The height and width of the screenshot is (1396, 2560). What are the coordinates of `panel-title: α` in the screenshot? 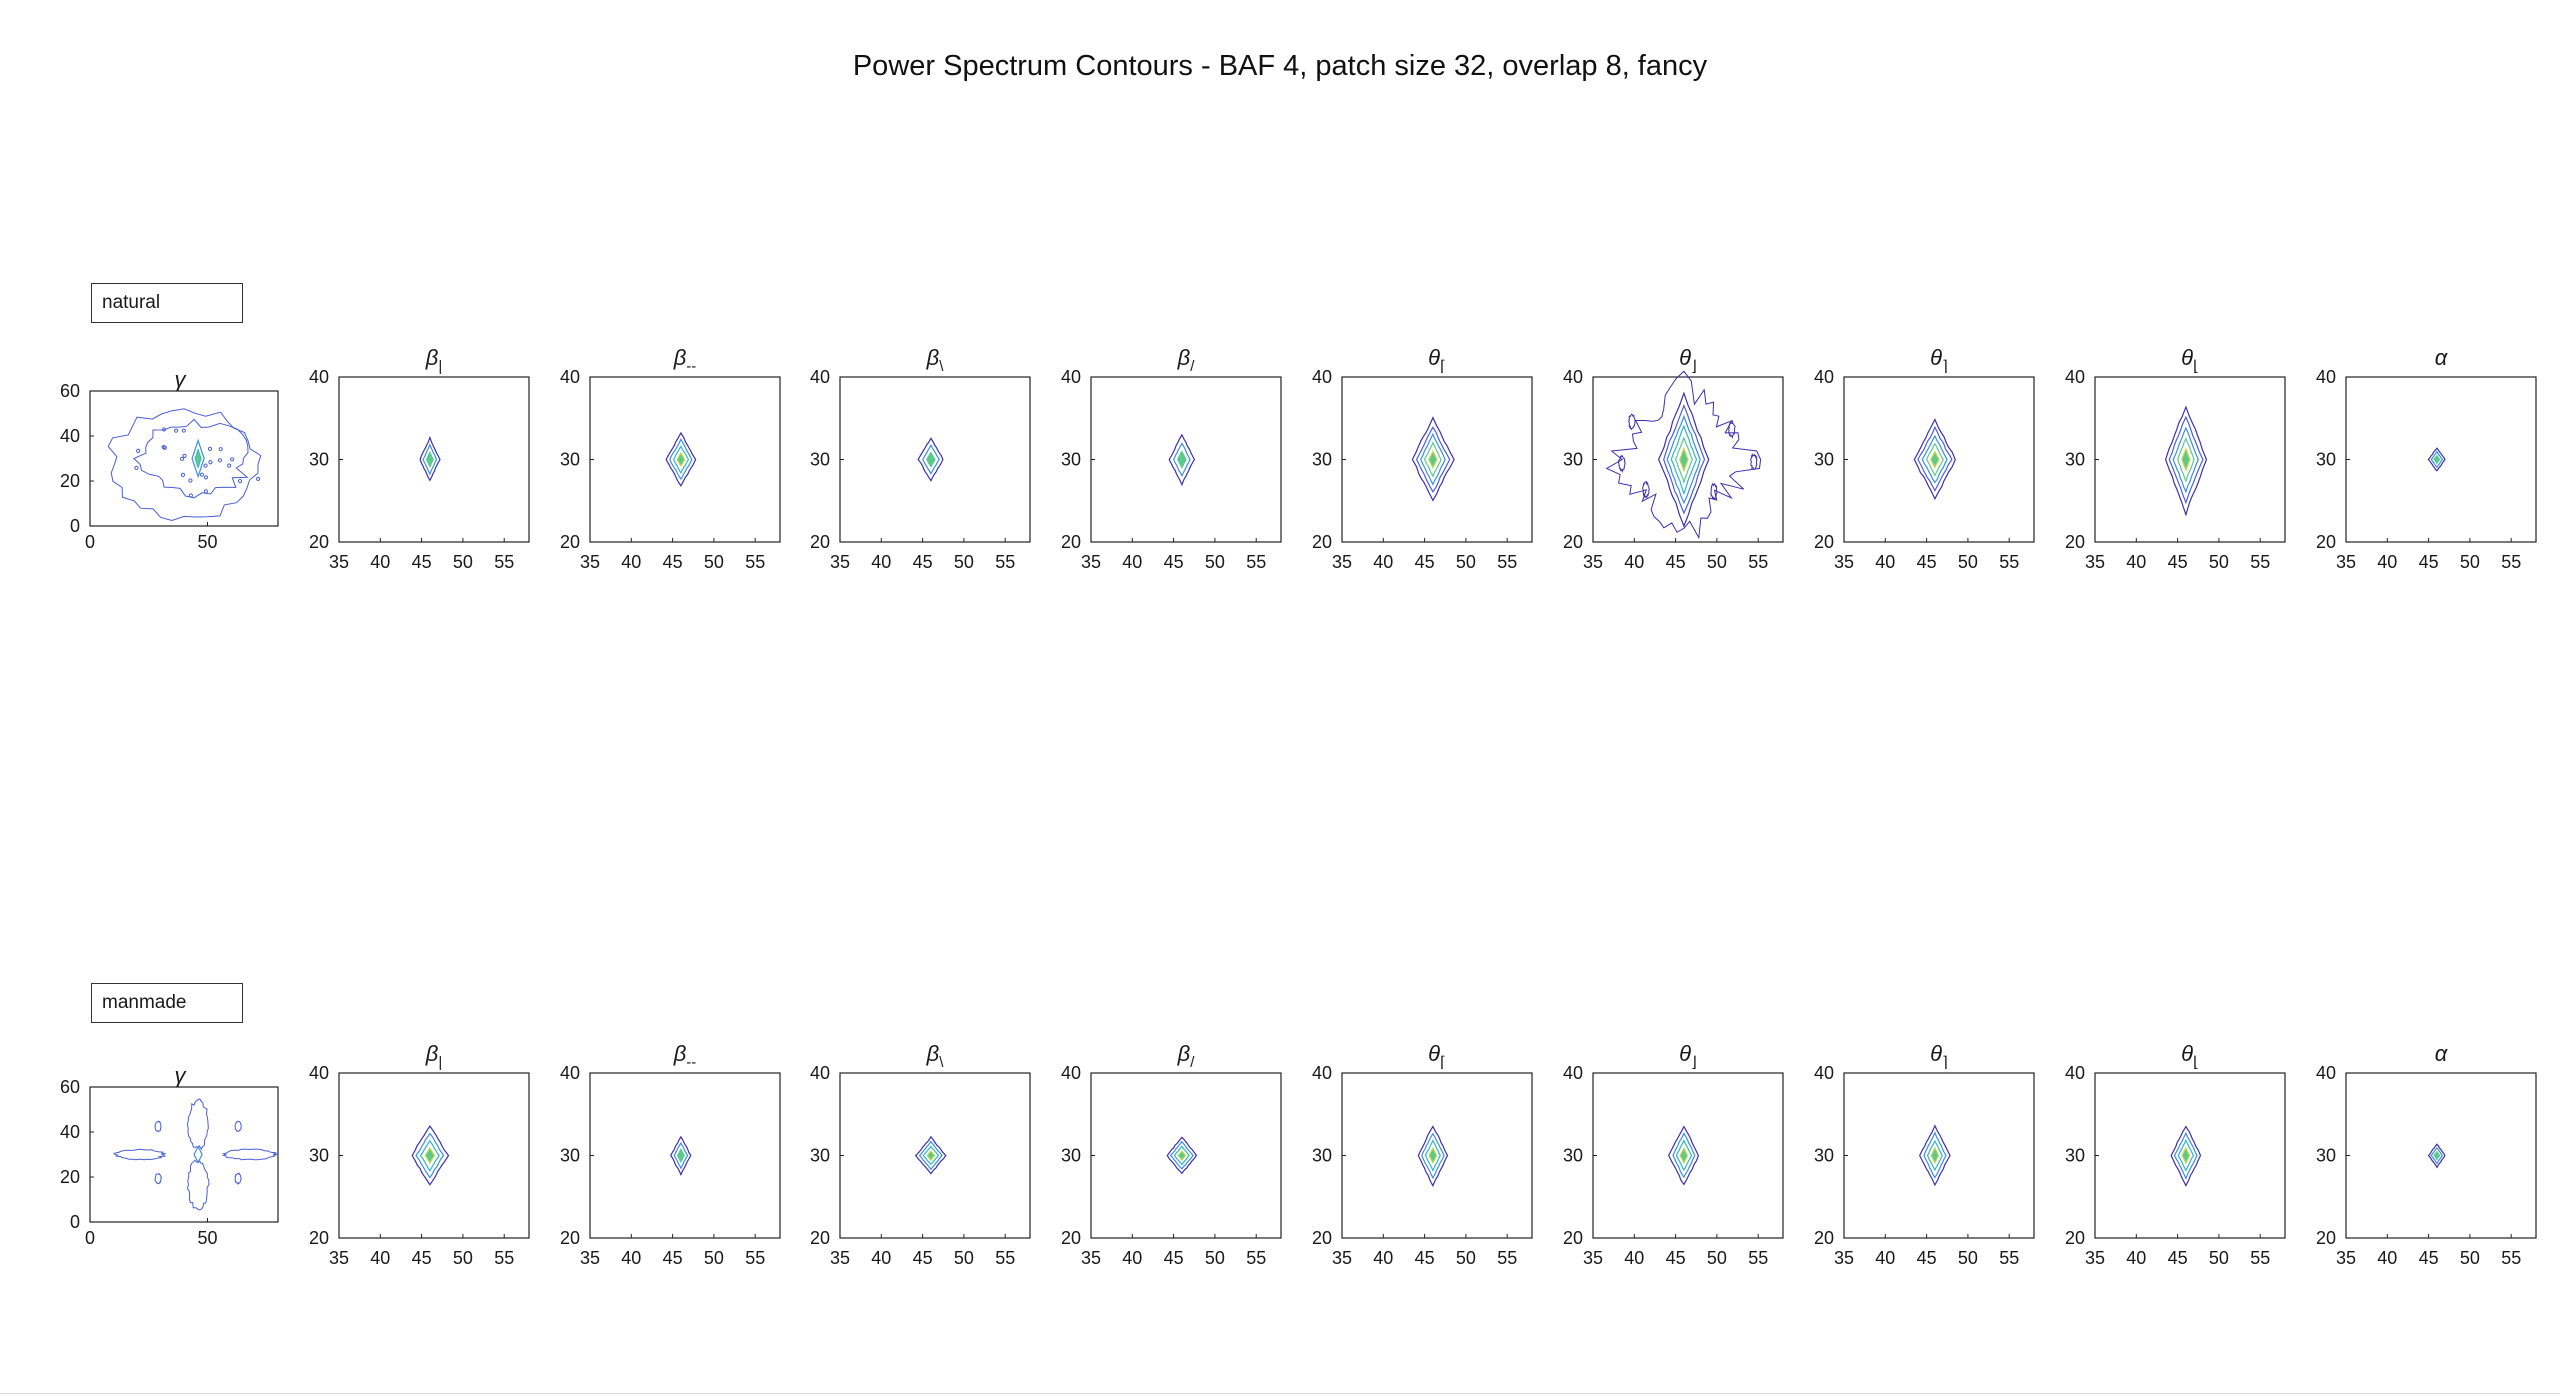 It's located at (2442, 1053).